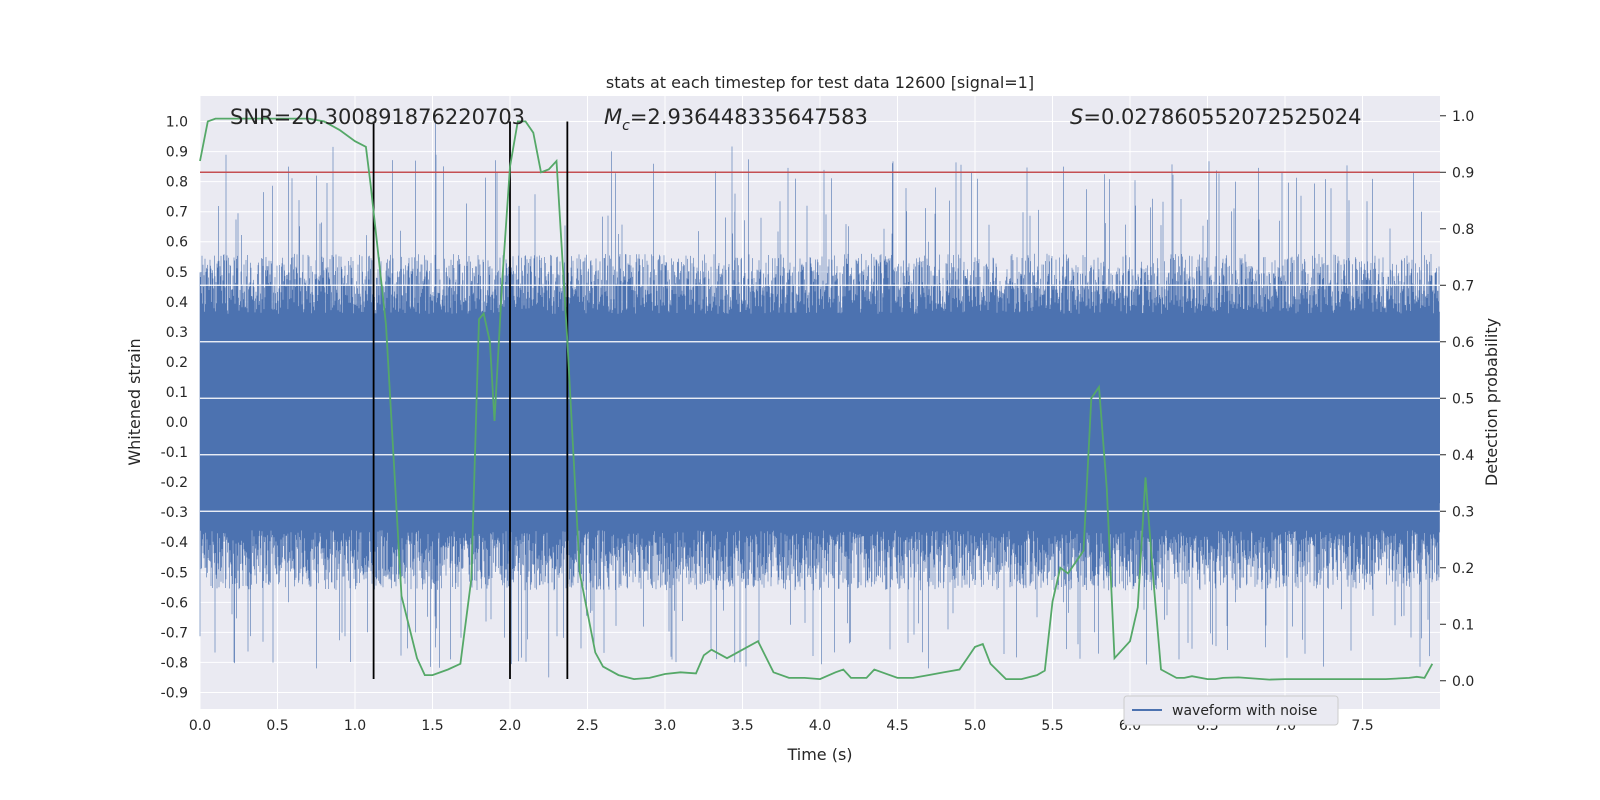 The image size is (1600, 800). Describe the element at coordinates (1362, 726) in the screenshot. I see `x-tick-label: 7.5` at that location.